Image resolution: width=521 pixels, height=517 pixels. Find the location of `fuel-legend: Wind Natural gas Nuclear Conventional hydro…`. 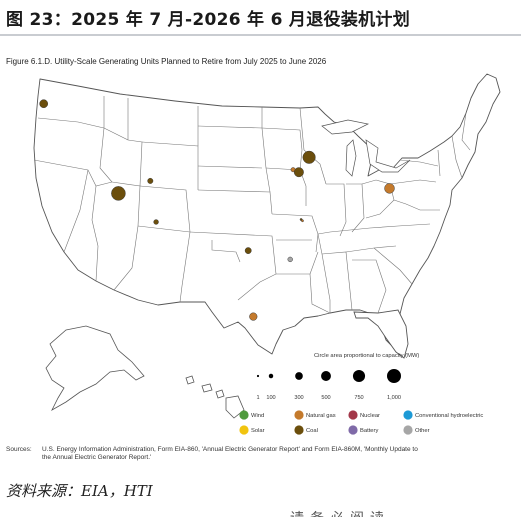

fuel-legend: Wind Natural gas Nuclear Conventional hydro… is located at coordinates (361, 422).